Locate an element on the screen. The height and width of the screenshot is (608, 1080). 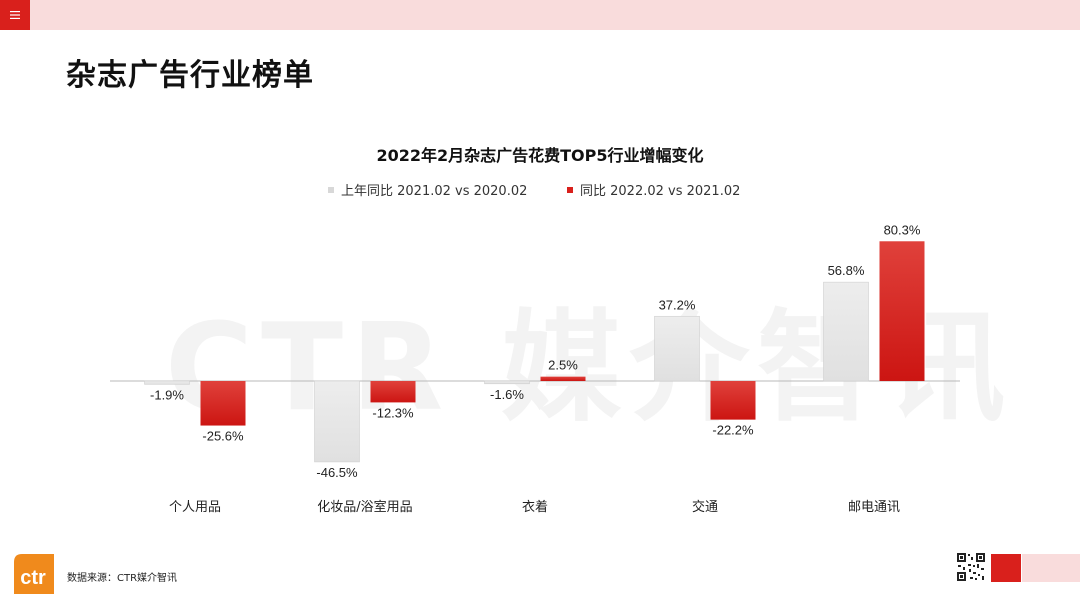
qr-code-icon is located at coordinates (971, 567).